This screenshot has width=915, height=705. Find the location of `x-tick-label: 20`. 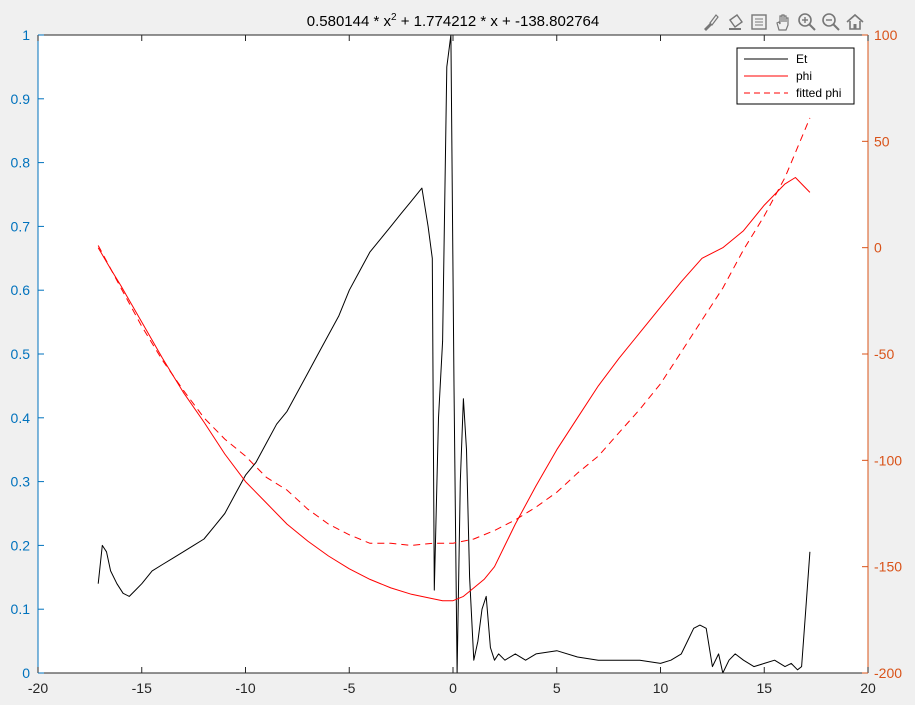

x-tick-label: 20 is located at coordinates (868, 688).